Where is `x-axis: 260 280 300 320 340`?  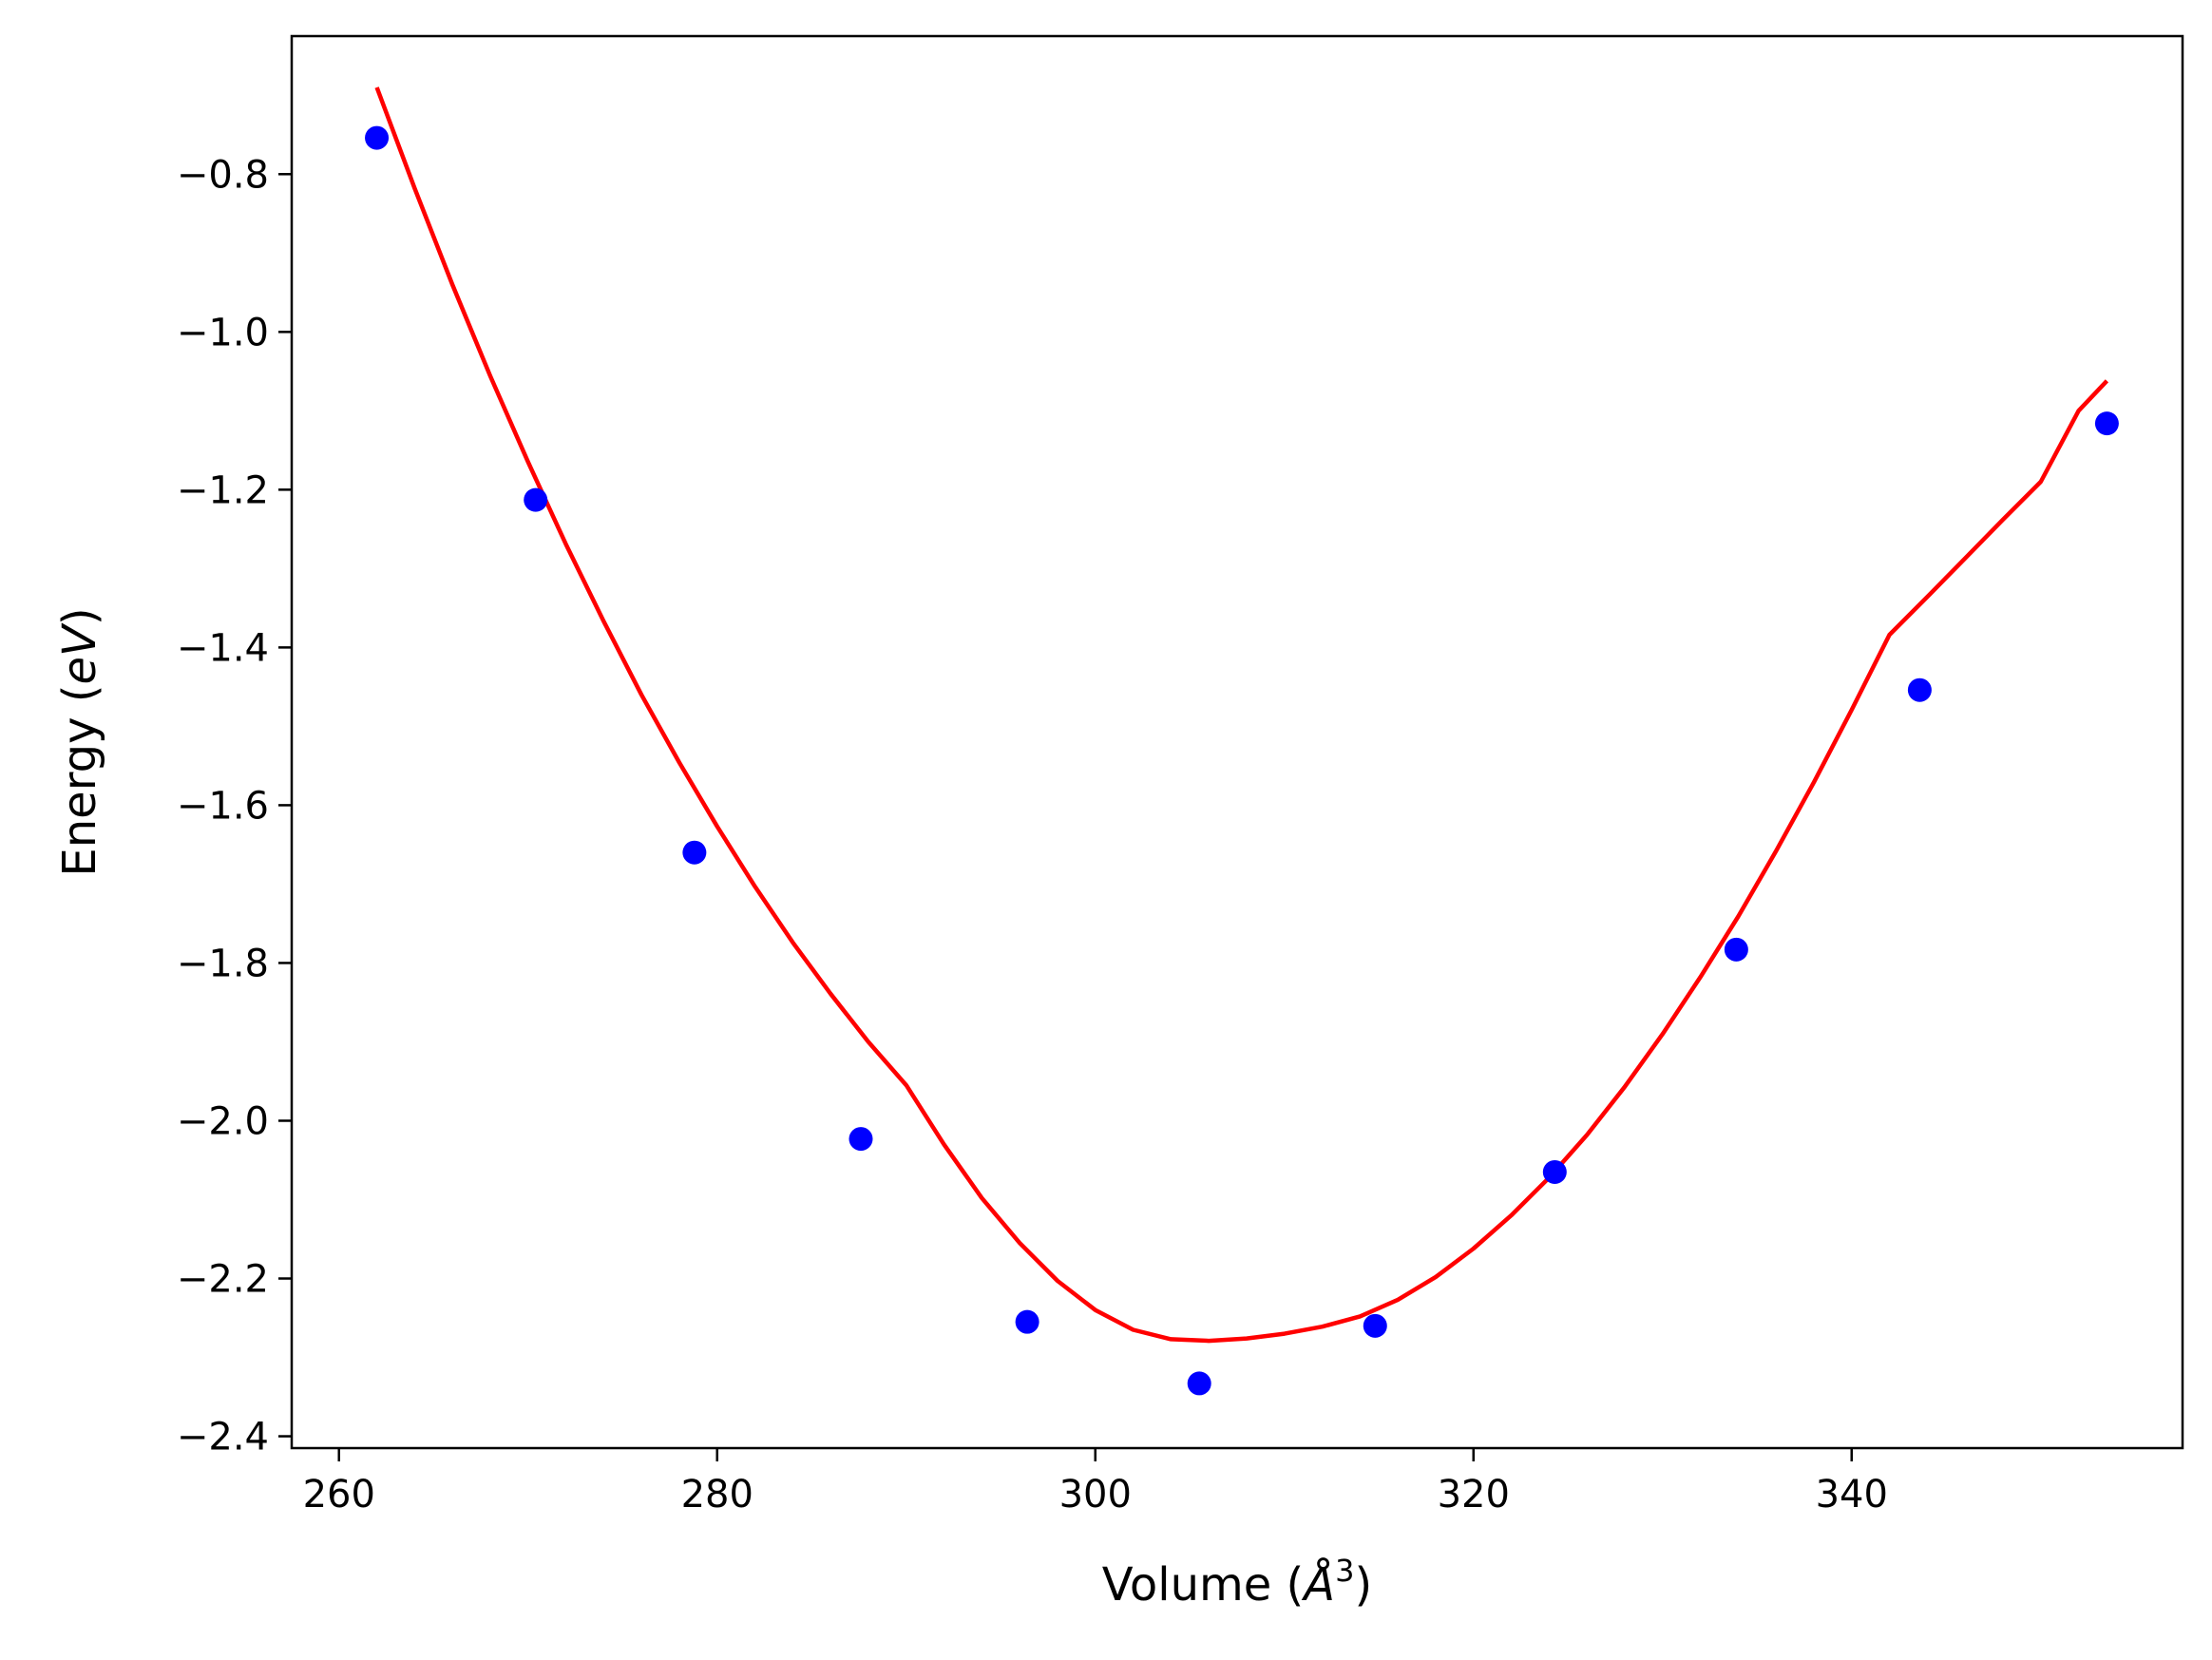 x-axis: 260 280 300 320 340 is located at coordinates (1095, 1482).